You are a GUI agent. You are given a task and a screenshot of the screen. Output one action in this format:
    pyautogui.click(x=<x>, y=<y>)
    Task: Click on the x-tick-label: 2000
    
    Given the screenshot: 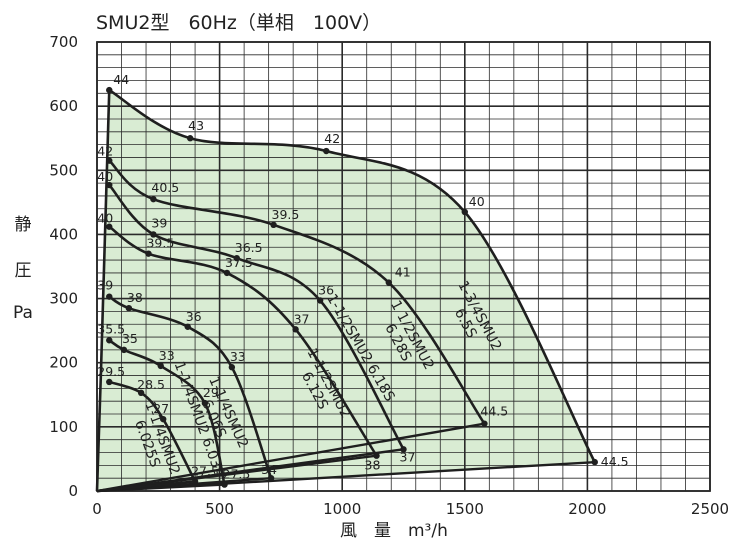 What is the action you would take?
    pyautogui.click(x=587, y=509)
    